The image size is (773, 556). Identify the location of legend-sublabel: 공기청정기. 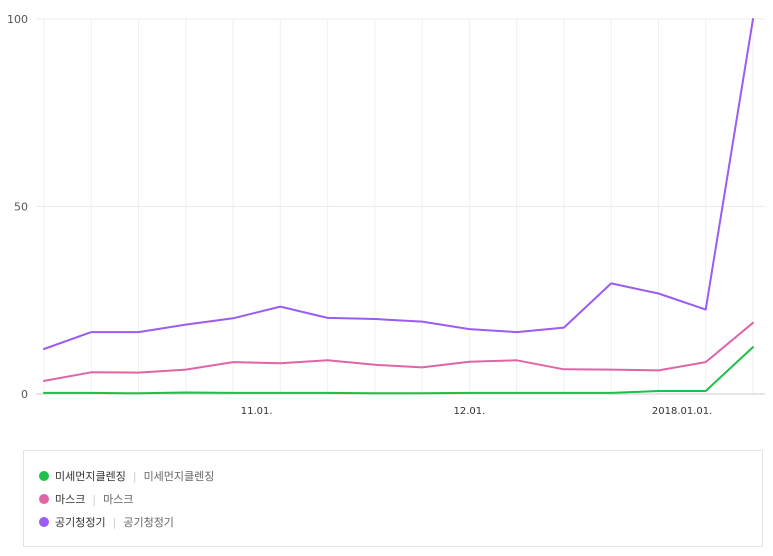
(148, 522).